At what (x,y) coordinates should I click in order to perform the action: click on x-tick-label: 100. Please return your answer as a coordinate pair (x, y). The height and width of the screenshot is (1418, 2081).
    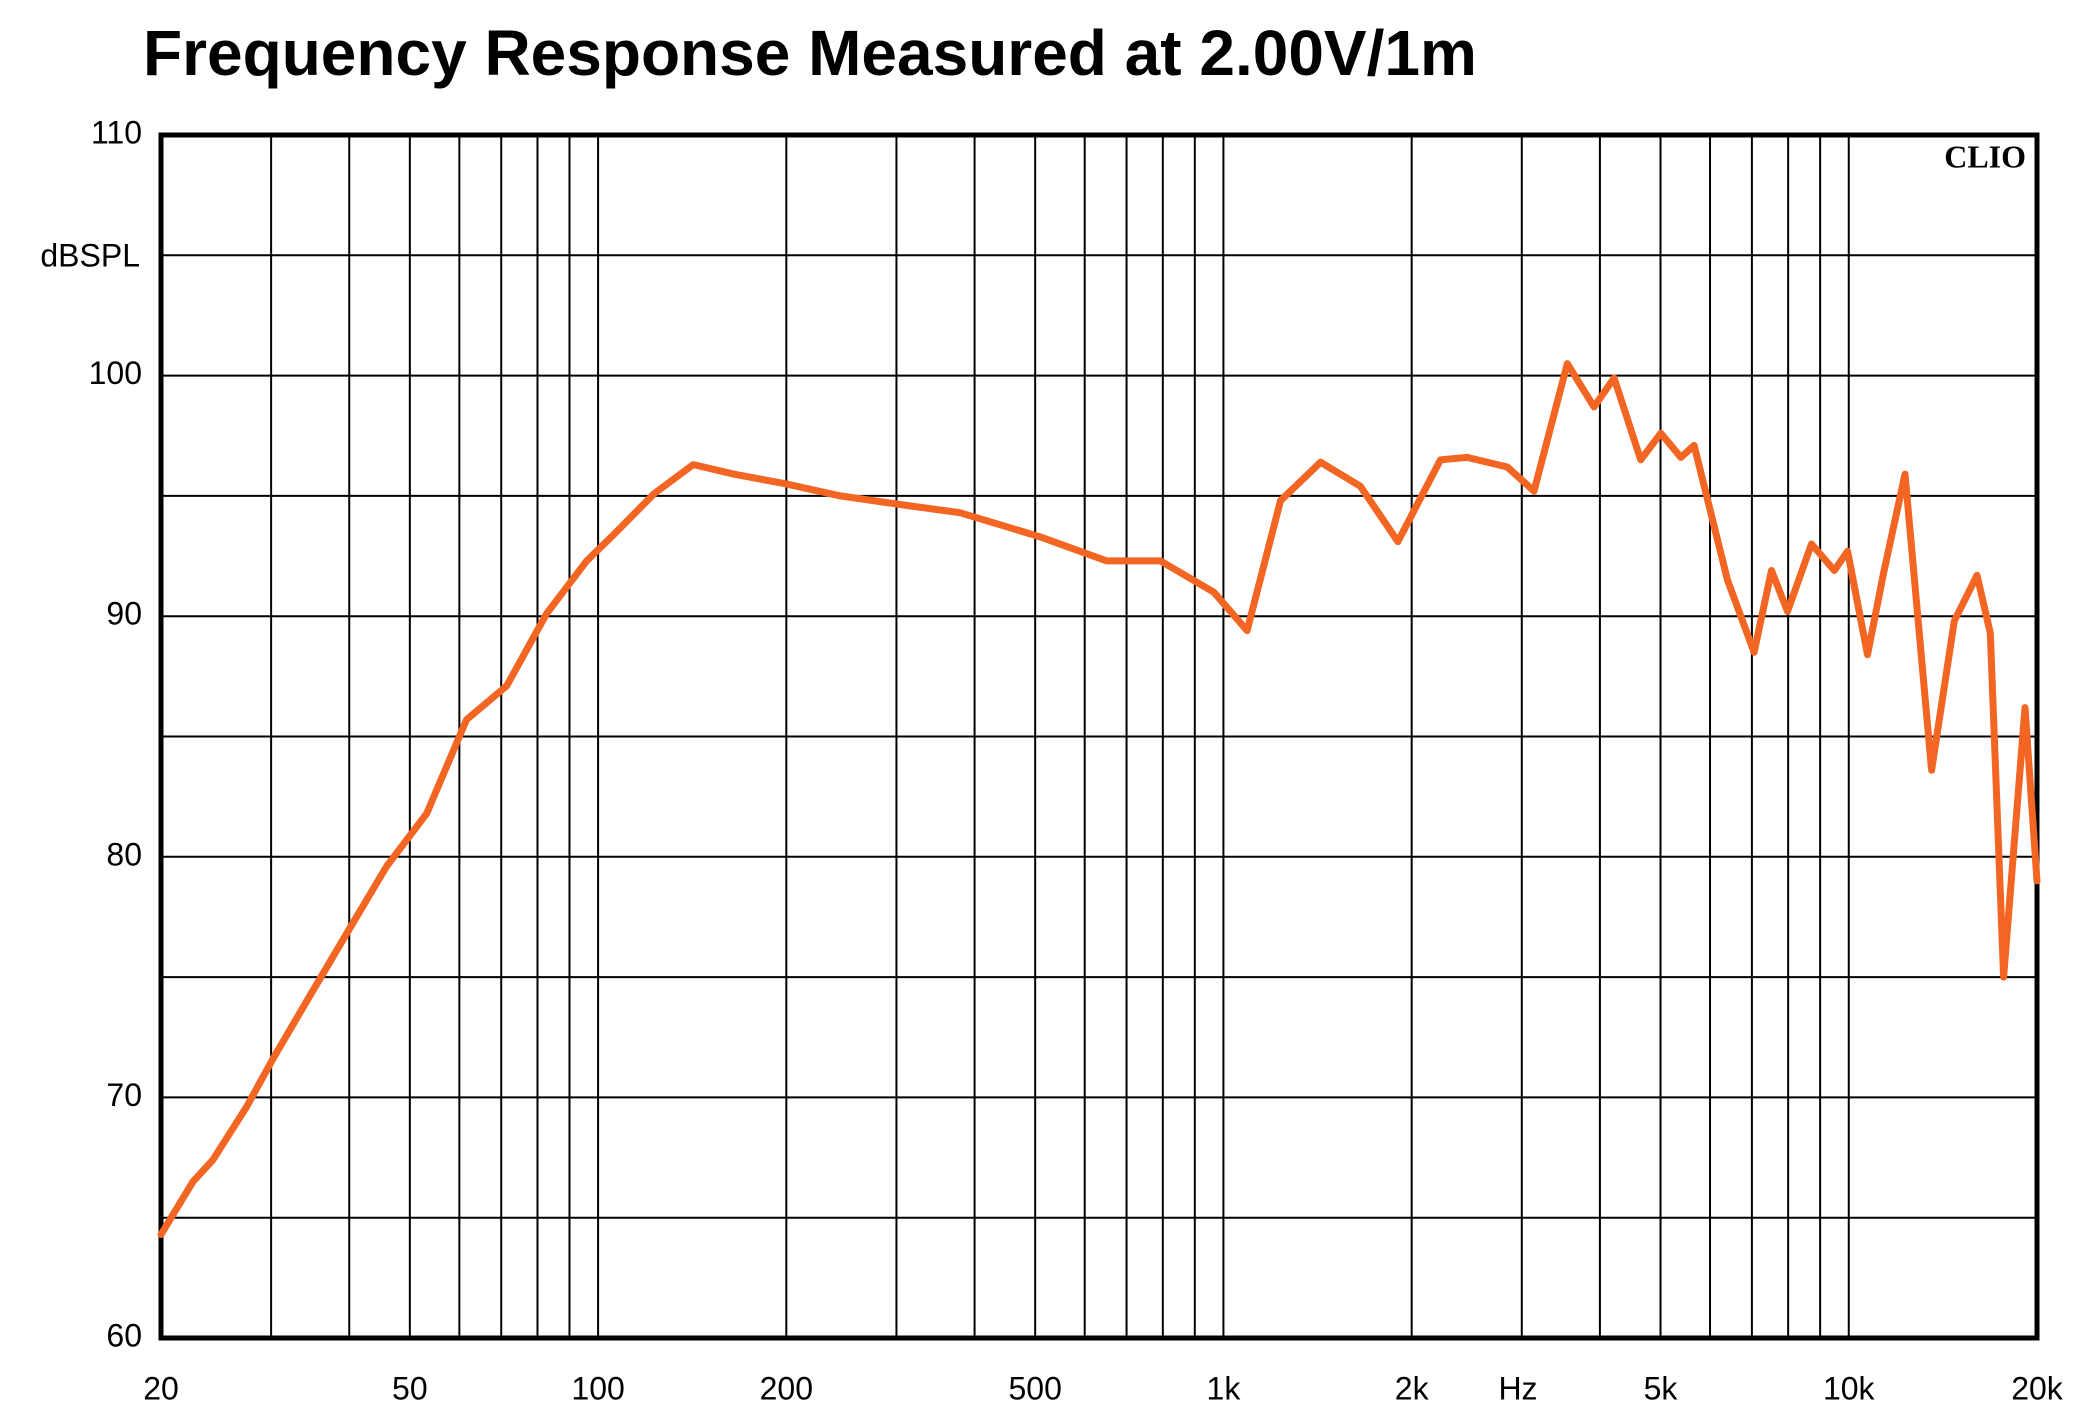
    Looking at the image, I should click on (597, 1388).